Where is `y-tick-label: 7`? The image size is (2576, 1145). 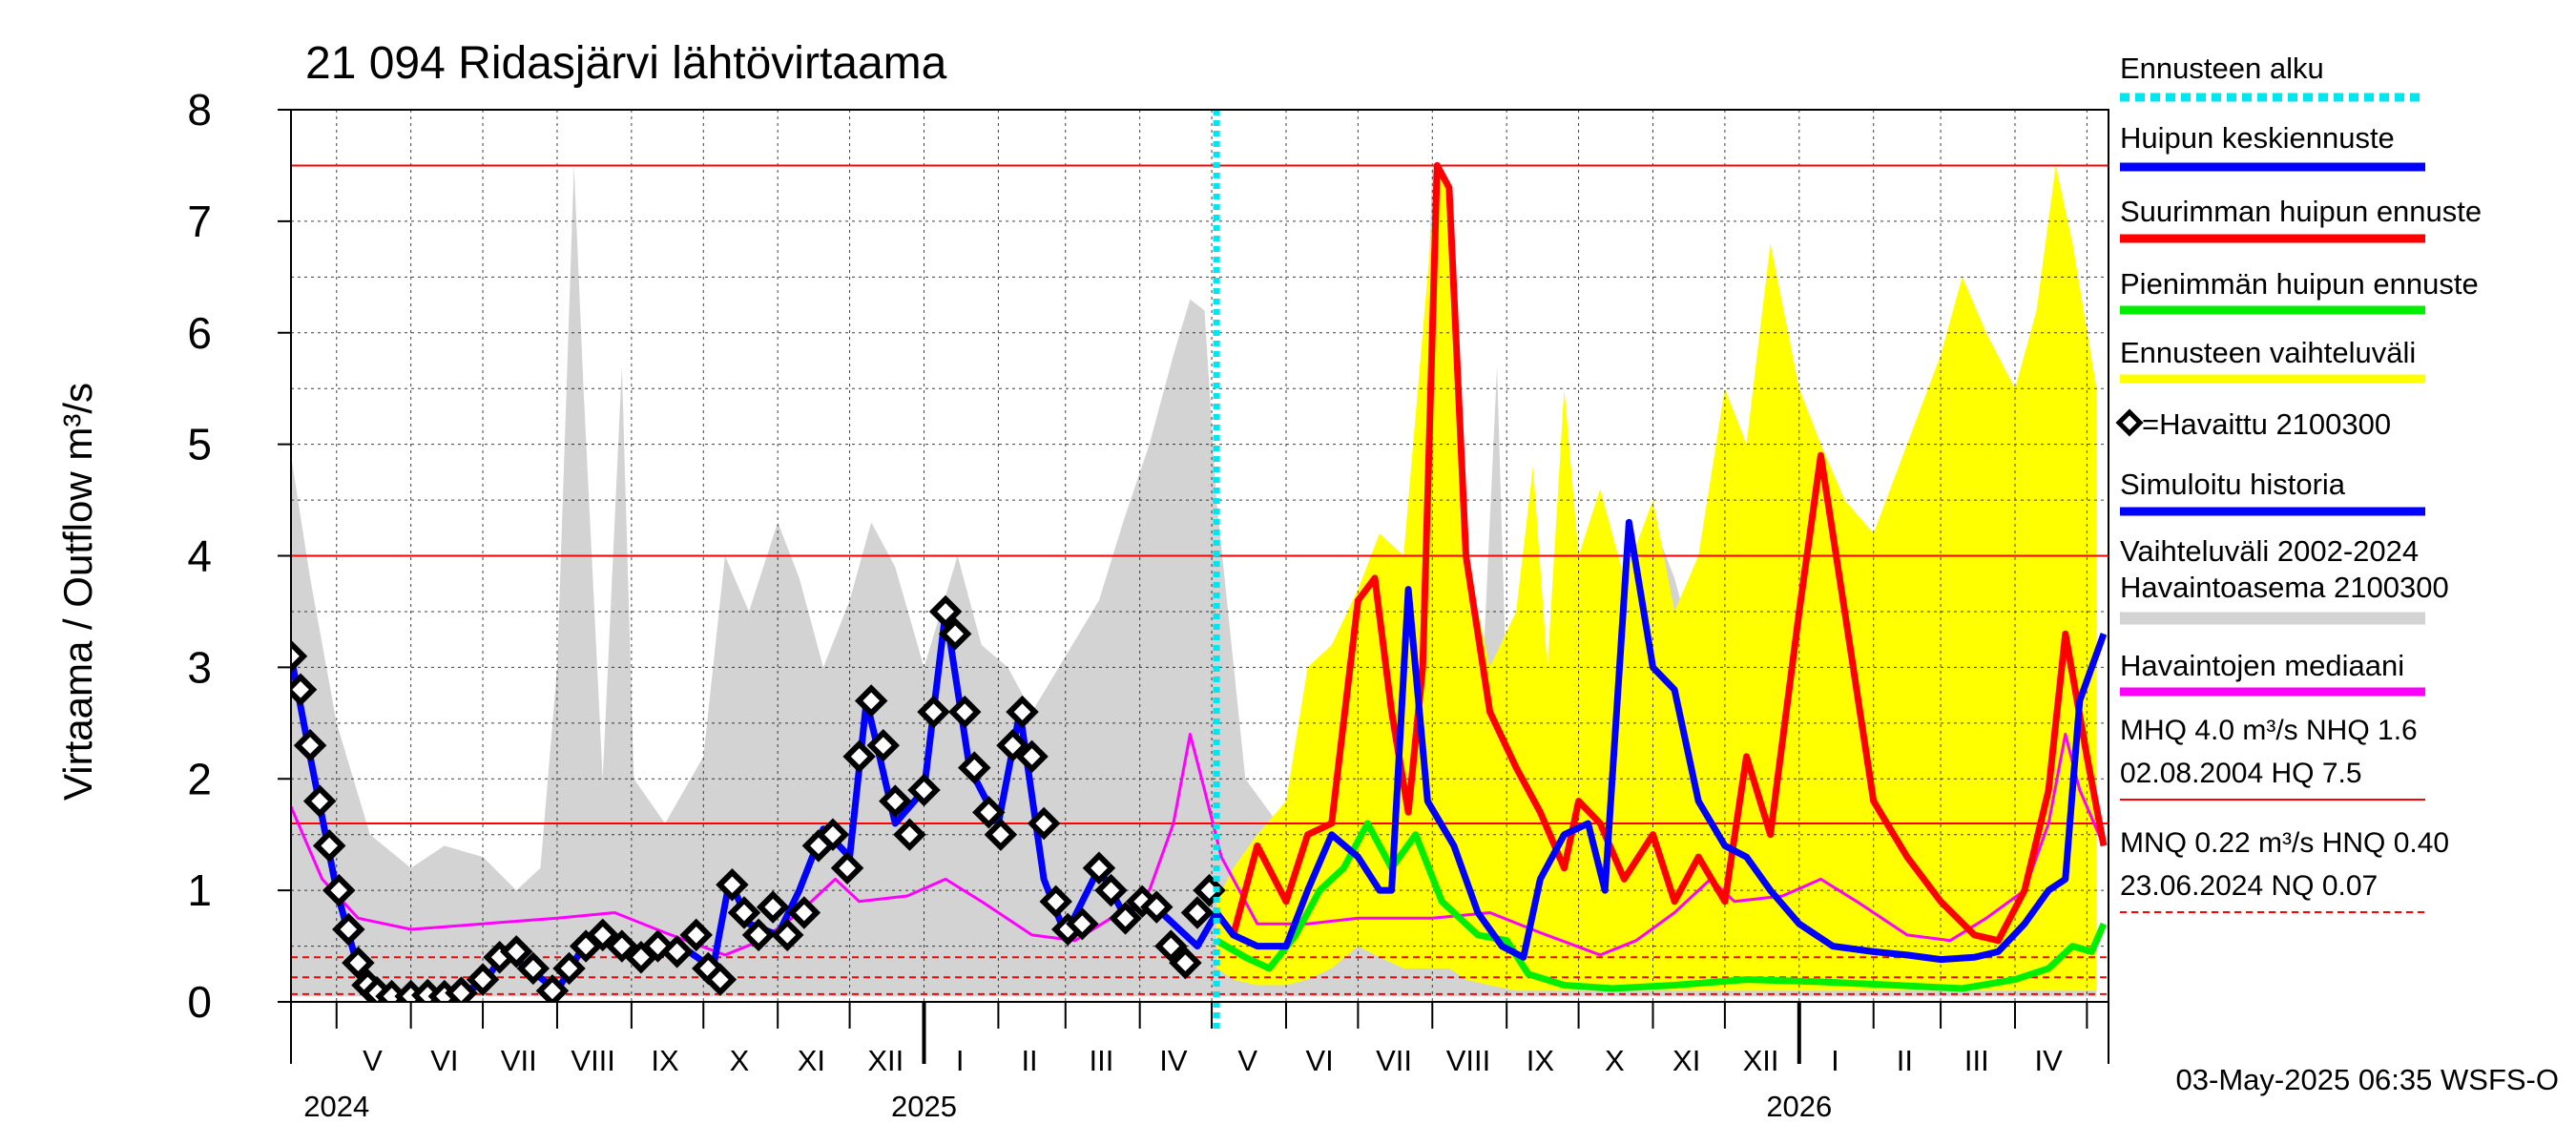 y-tick-label: 7 is located at coordinates (199, 221).